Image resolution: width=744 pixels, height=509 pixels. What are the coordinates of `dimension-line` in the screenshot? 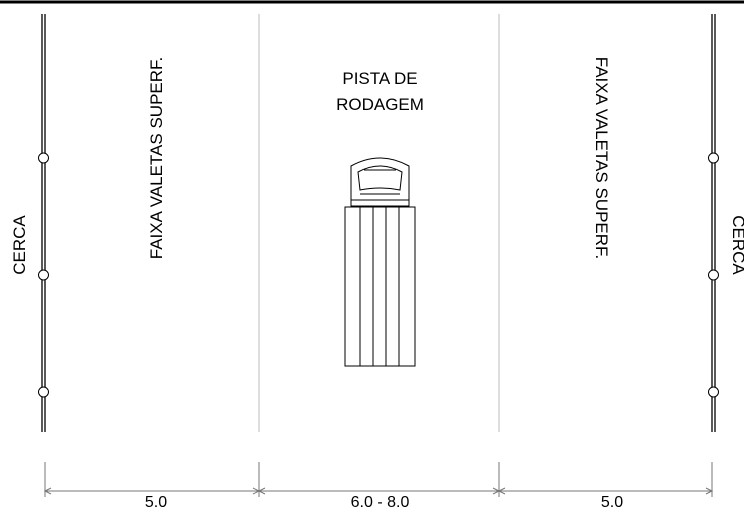 It's located at (378, 479).